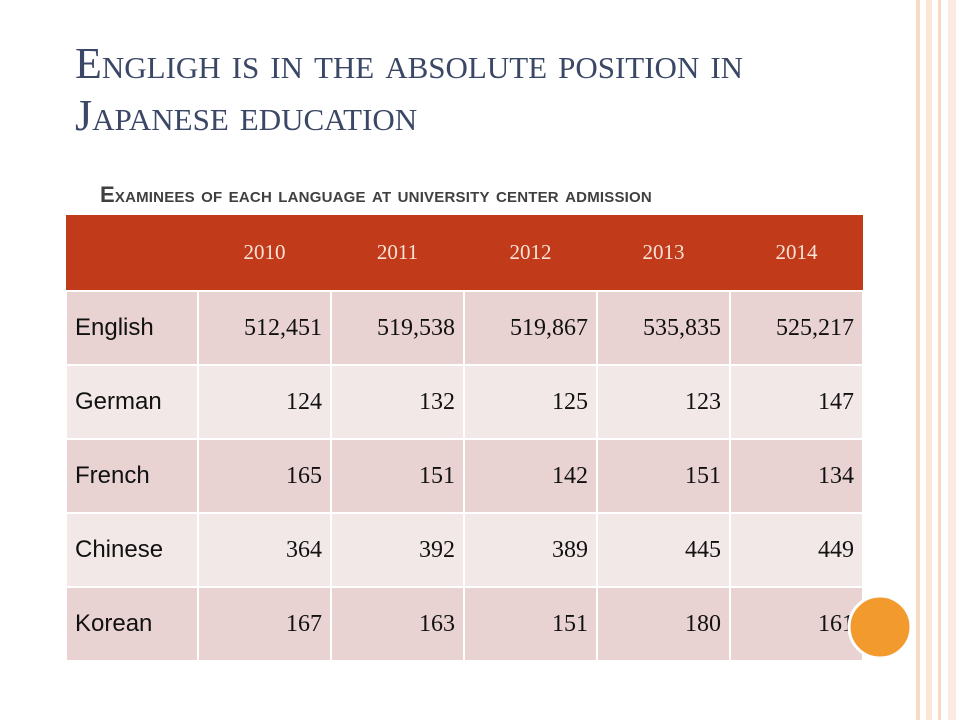 The width and height of the screenshot is (960, 720). Describe the element at coordinates (936, 360) in the screenshot. I see `decoration` at that location.